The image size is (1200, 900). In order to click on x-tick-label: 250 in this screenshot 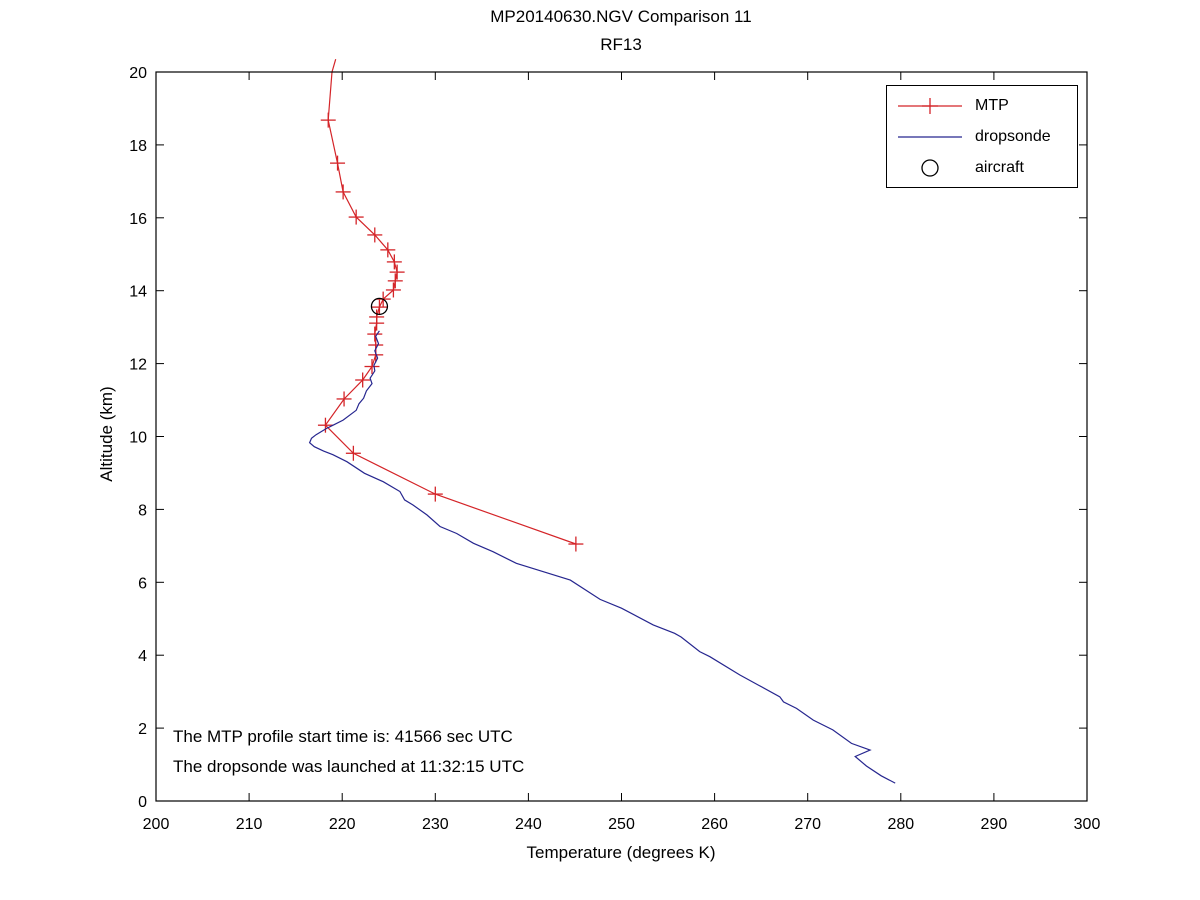, I will do `click(621, 824)`.